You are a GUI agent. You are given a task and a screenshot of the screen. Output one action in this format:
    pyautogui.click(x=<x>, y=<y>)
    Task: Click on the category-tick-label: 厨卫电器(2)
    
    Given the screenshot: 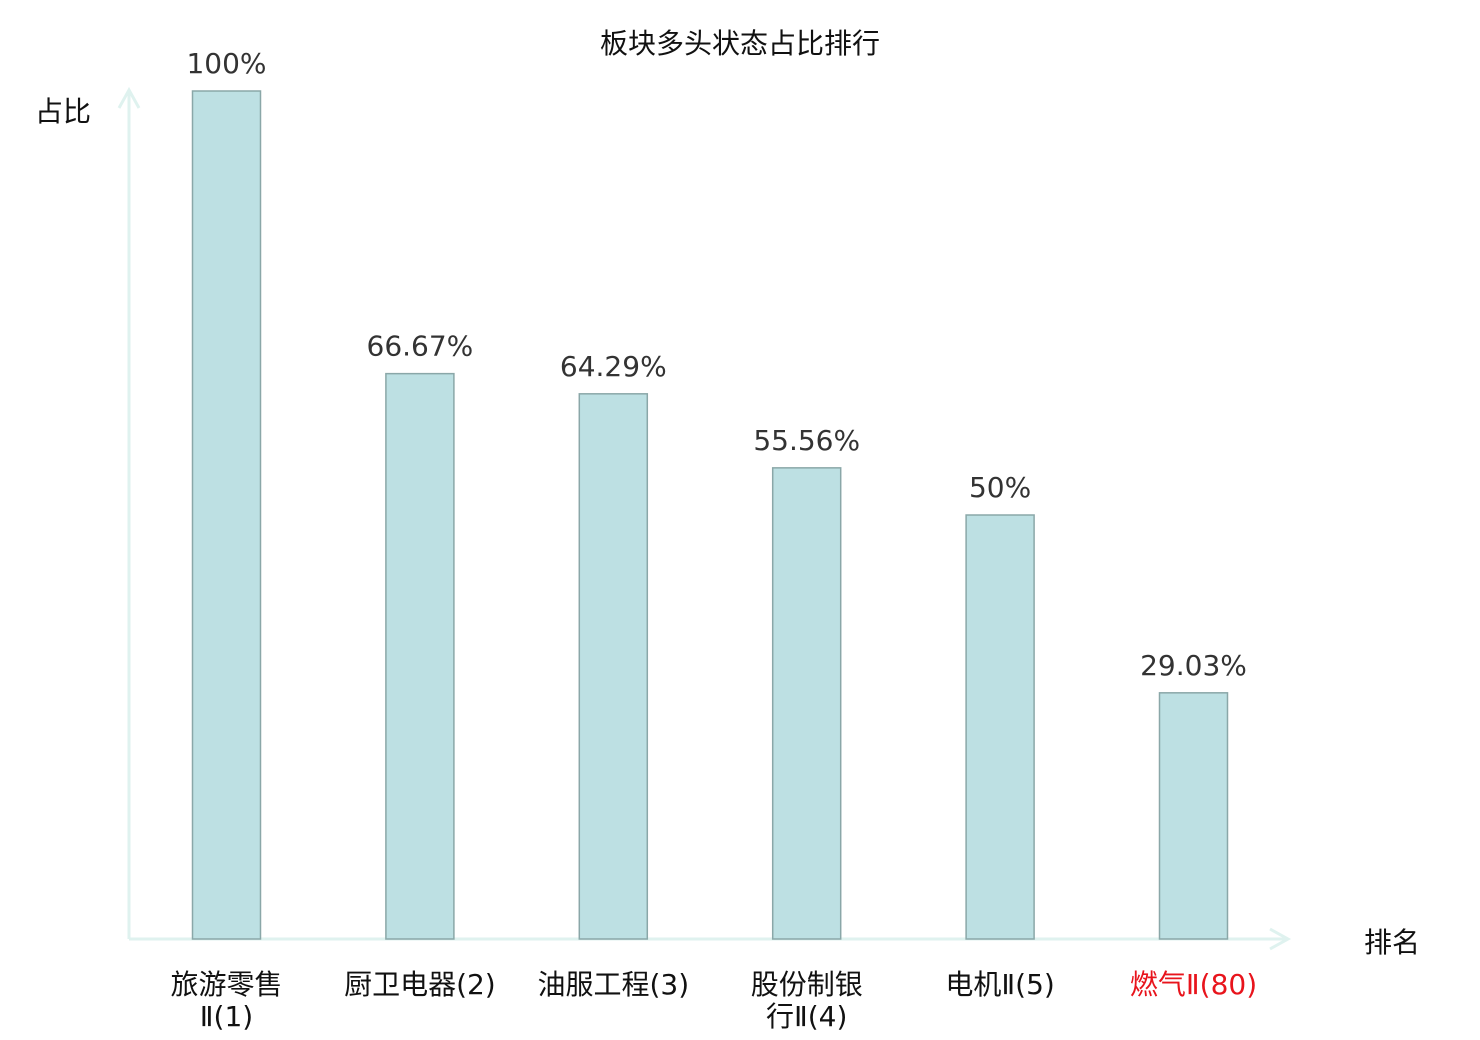 What is the action you would take?
    pyautogui.click(x=420, y=984)
    